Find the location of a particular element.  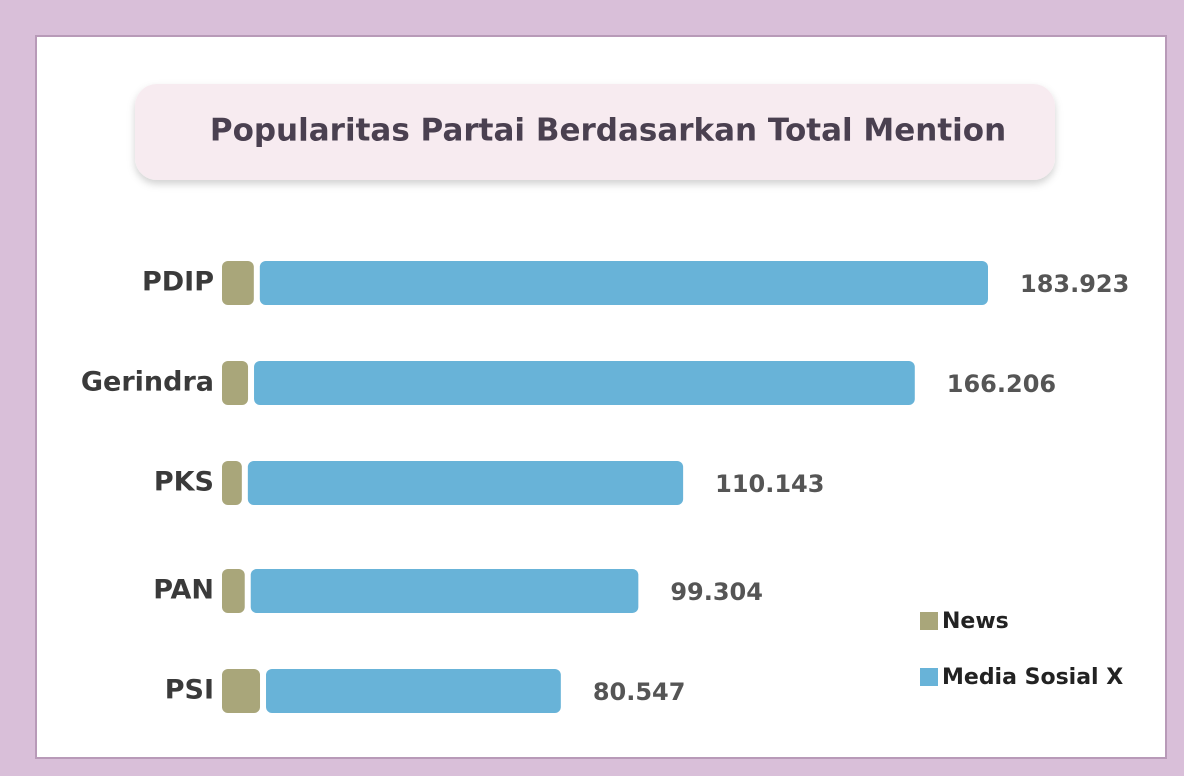

category-label: PSI is located at coordinates (189, 690).